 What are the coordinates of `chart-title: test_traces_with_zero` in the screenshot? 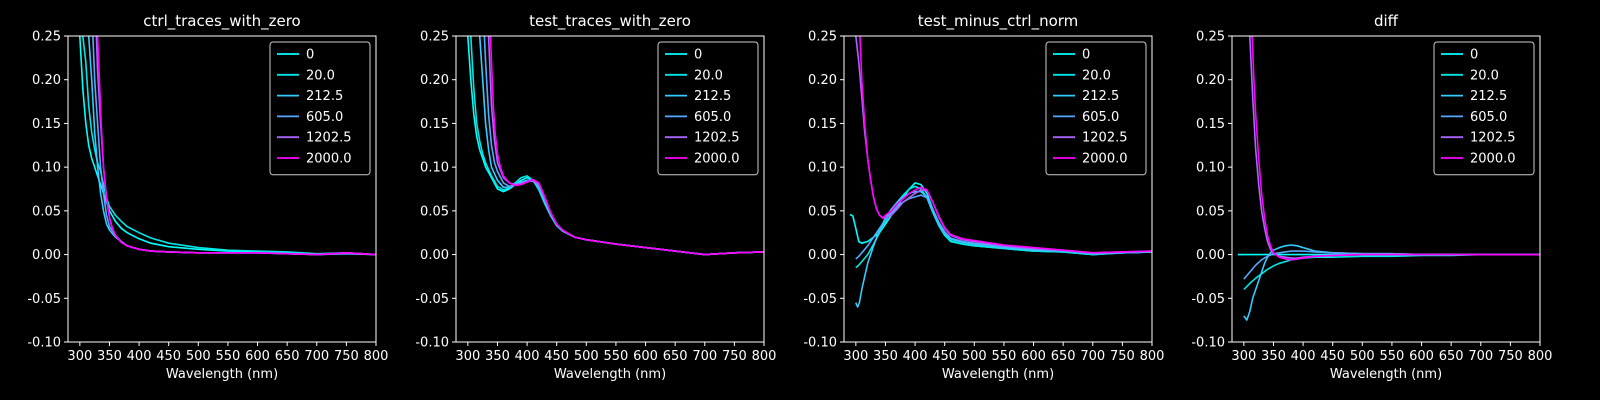 It's located at (610, 21).